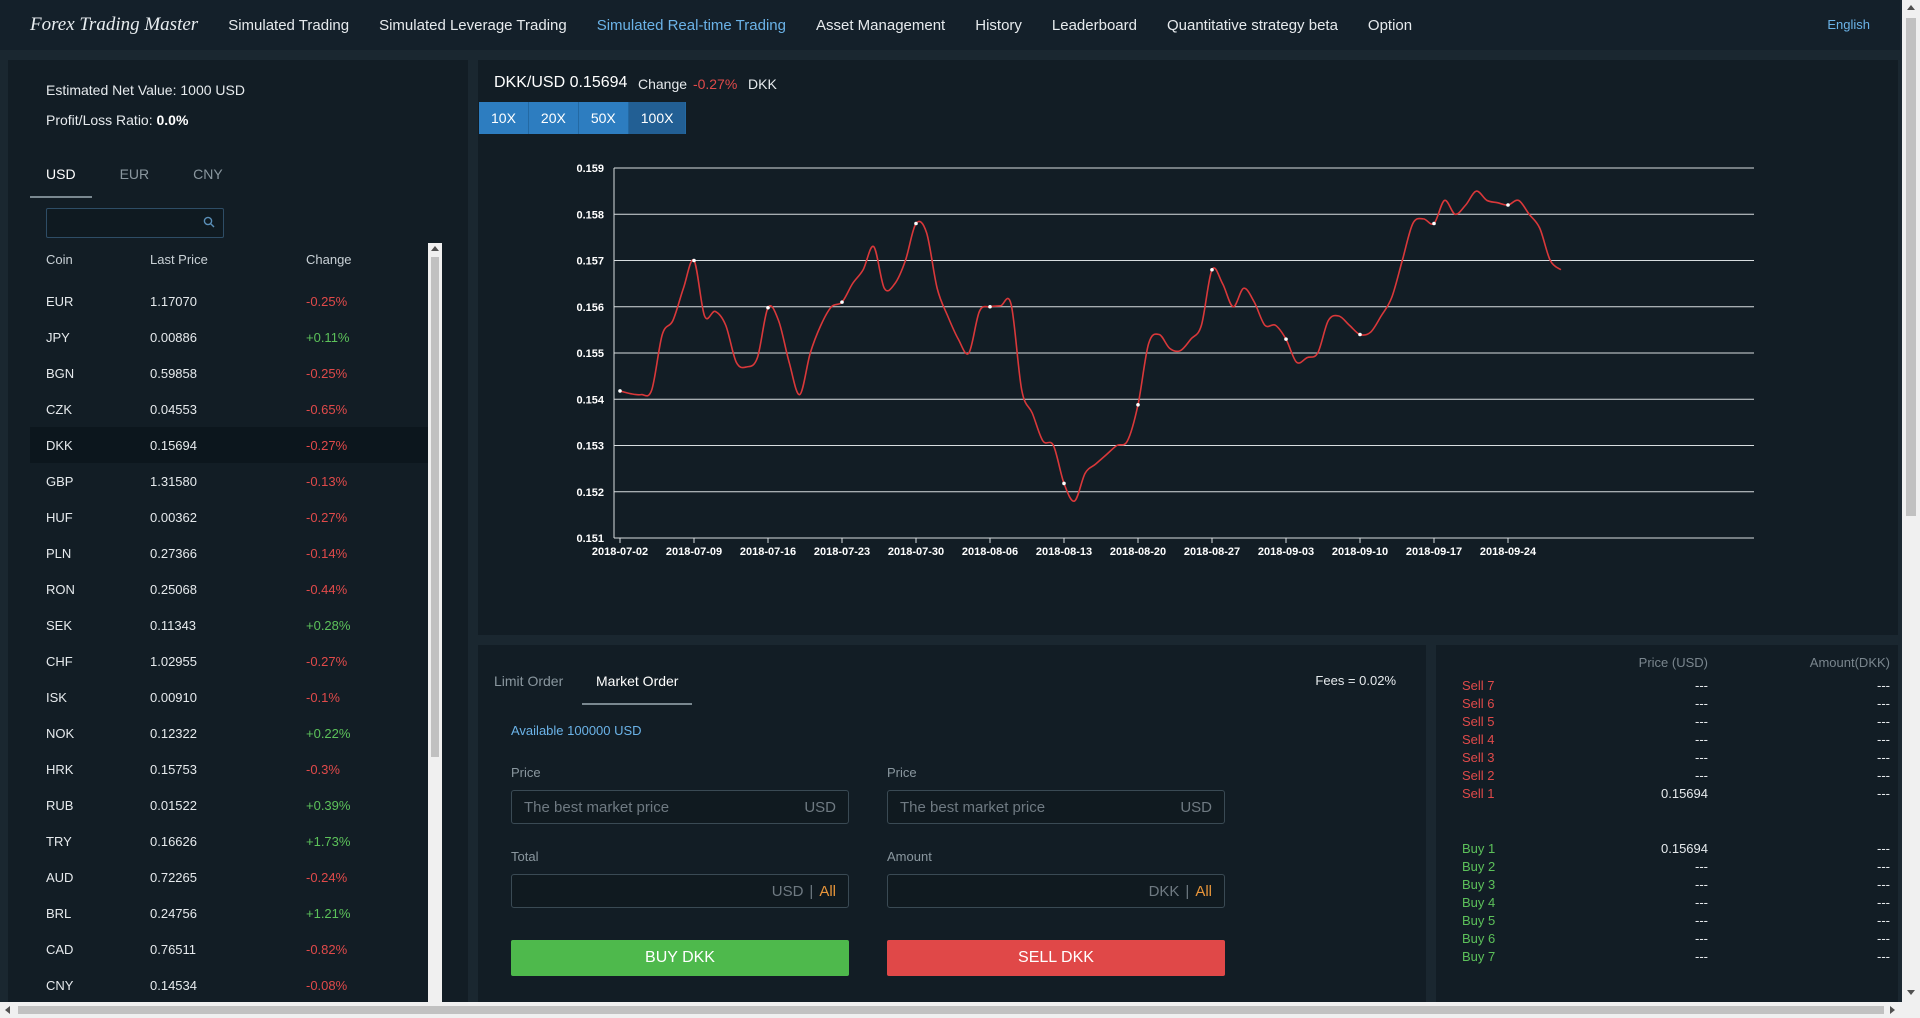 This screenshot has height=1018, width=1920. I want to click on y-tick-label: 0.157, so click(590, 262).